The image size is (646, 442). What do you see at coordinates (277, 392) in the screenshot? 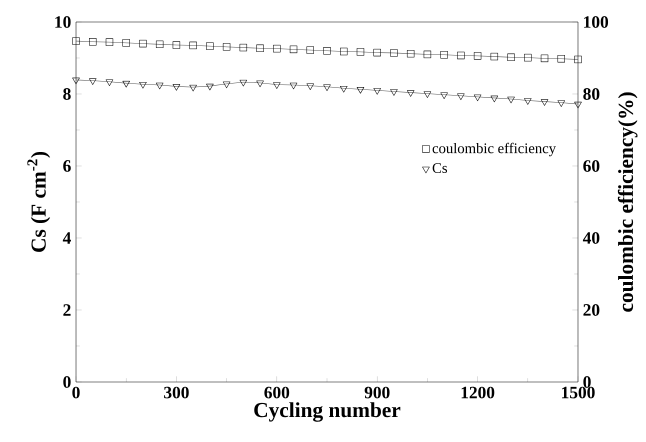
I see `x-tick-label: 600` at bounding box center [277, 392].